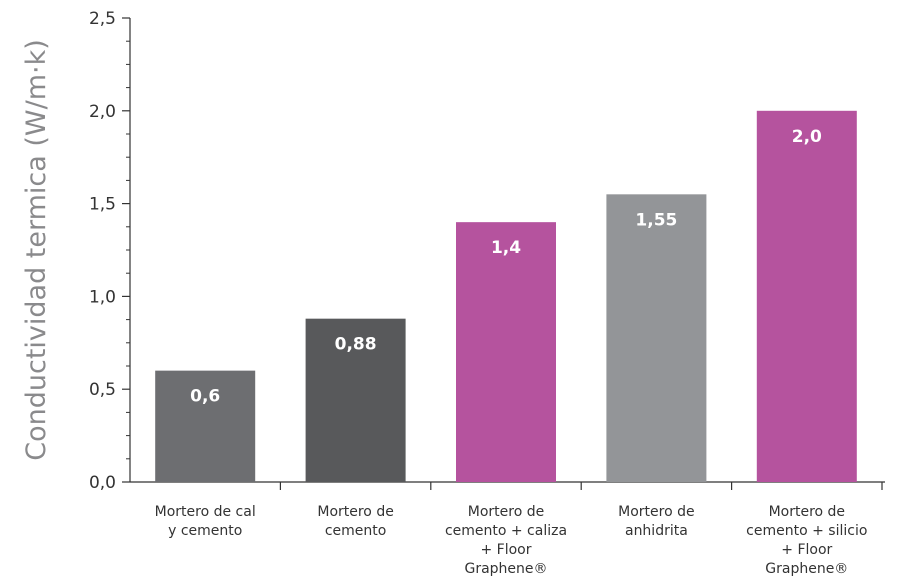  What do you see at coordinates (205, 521) in the screenshot?
I see `x-category-label: Mortero de cal y cemento` at bounding box center [205, 521].